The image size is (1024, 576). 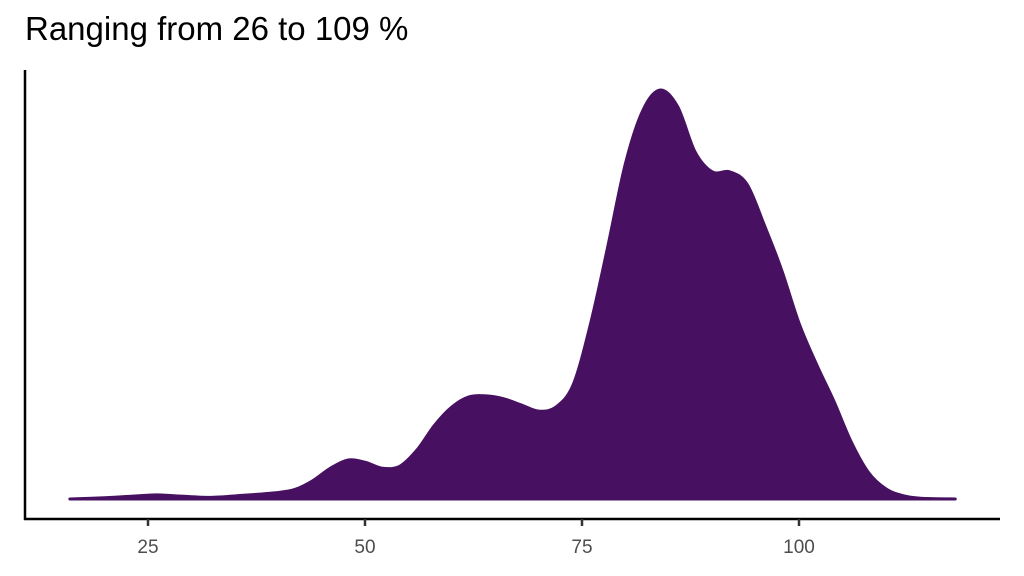 I want to click on x-tick-label: 75, so click(x=581, y=547).